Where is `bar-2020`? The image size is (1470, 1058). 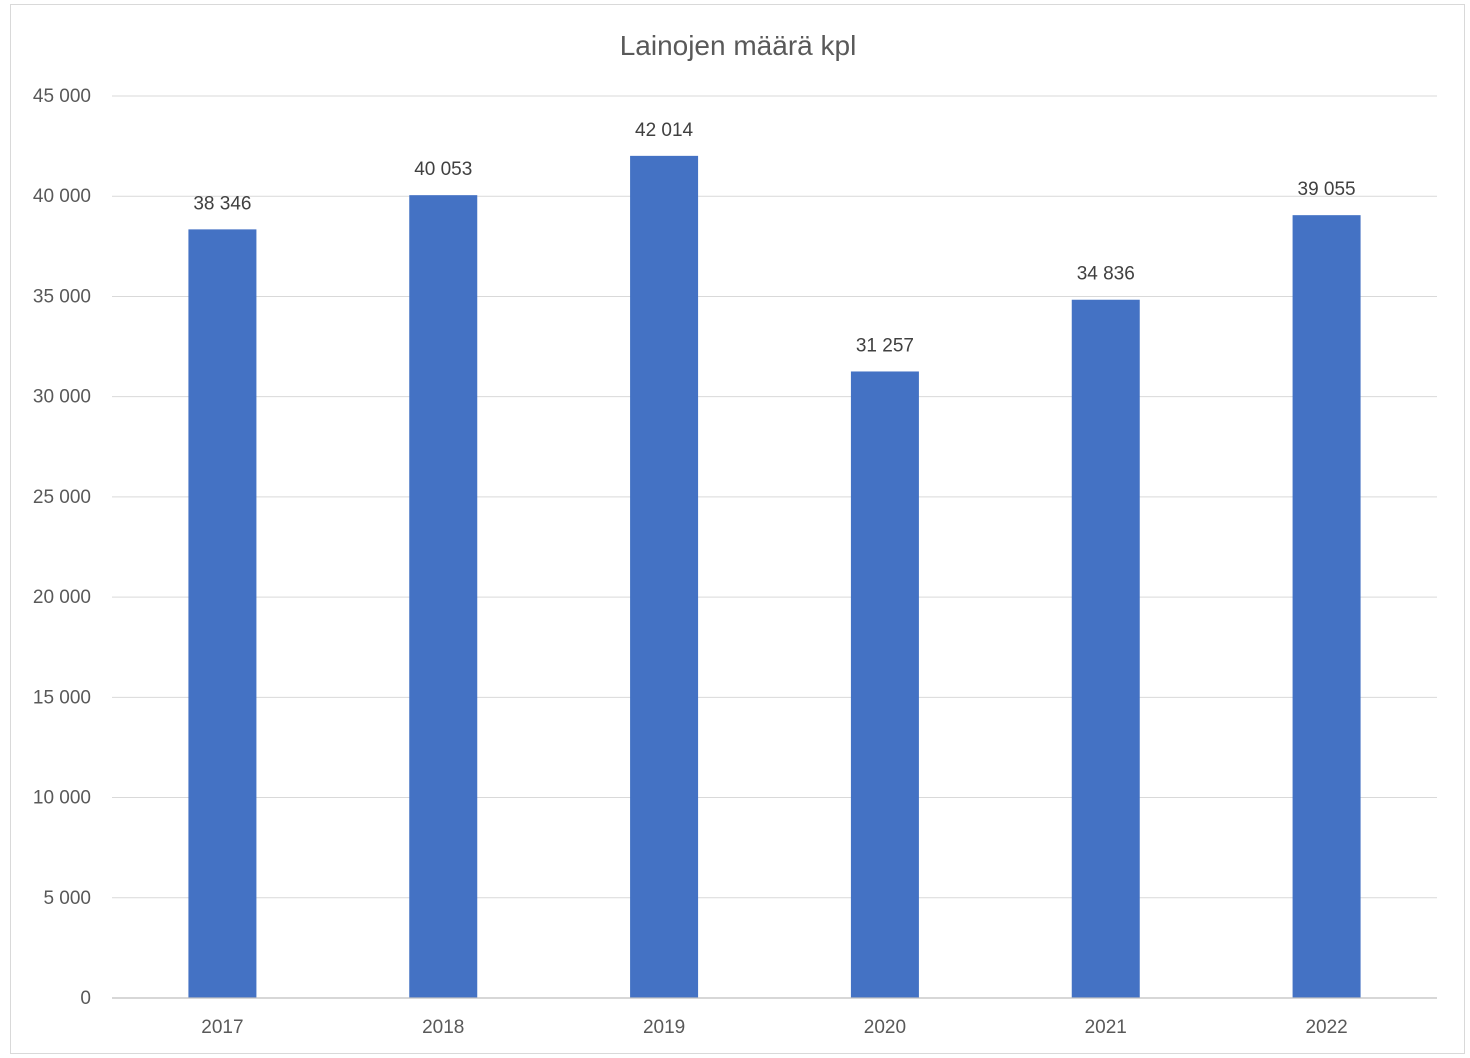 bar-2020 is located at coordinates (884, 684).